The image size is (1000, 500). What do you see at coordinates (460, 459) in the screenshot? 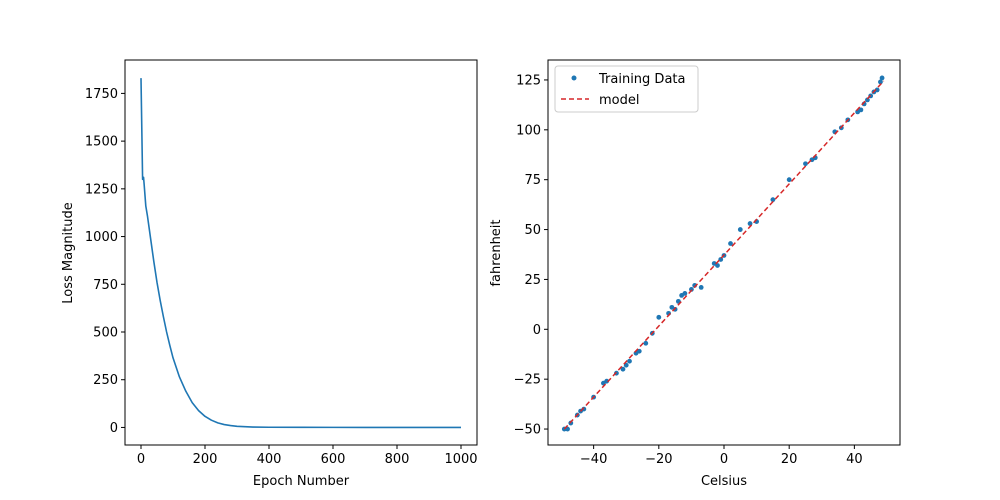
I see `loss-x-tick-label: 1000` at bounding box center [460, 459].